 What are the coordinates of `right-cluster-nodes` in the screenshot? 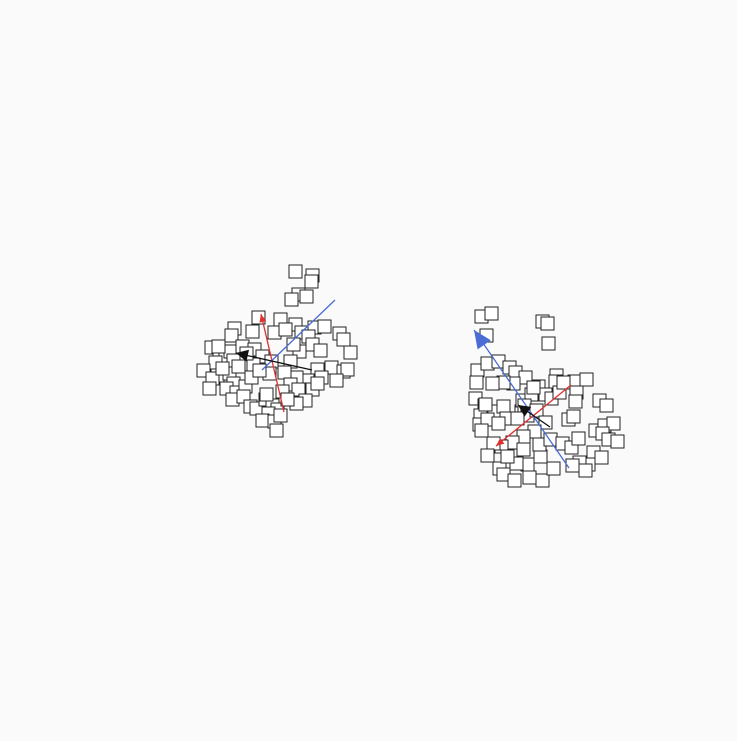 It's located at (546, 397).